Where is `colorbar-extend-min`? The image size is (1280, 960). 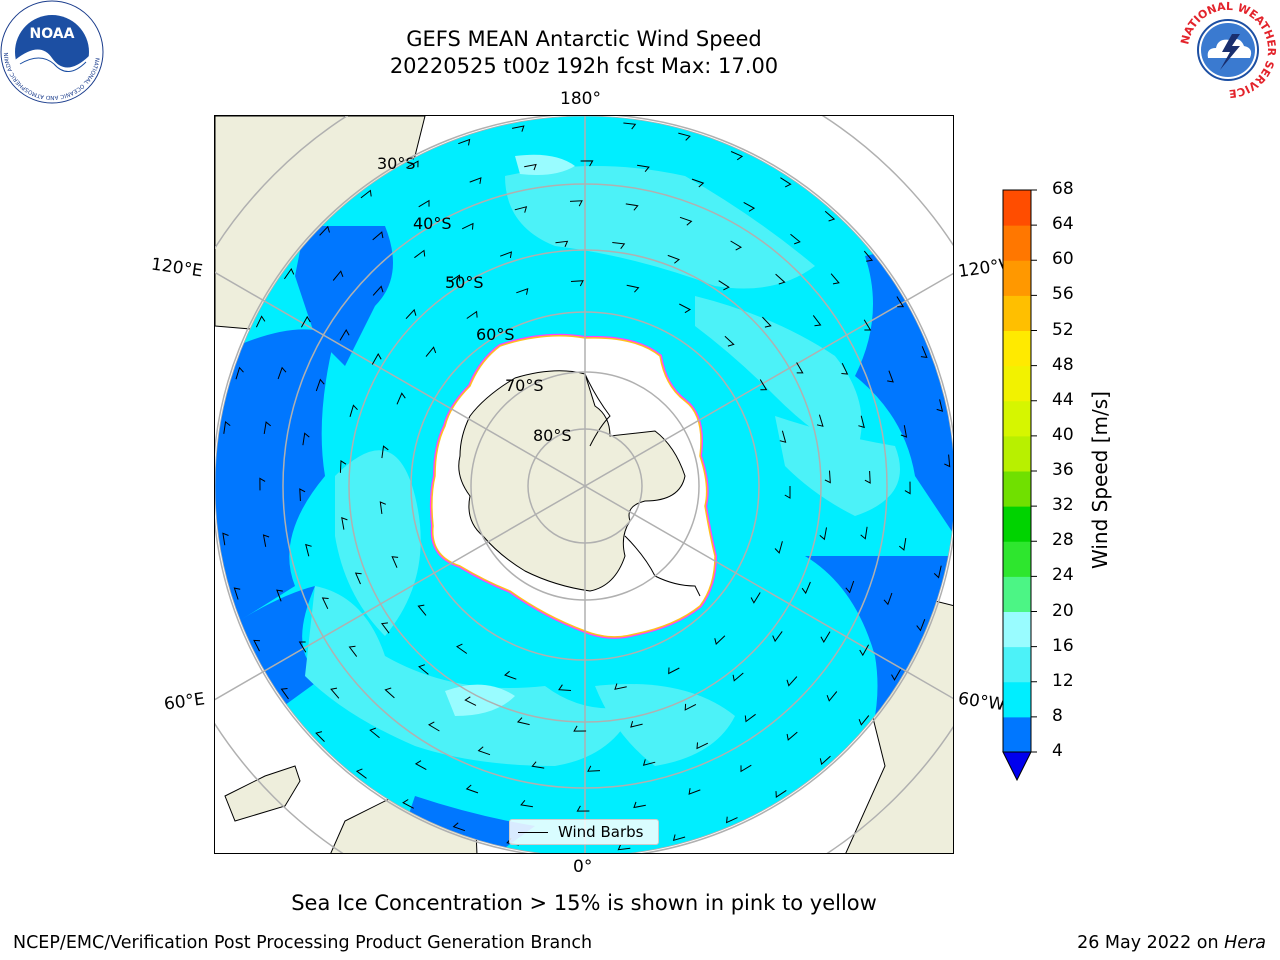
colorbar-extend-min is located at coordinates (1017, 766).